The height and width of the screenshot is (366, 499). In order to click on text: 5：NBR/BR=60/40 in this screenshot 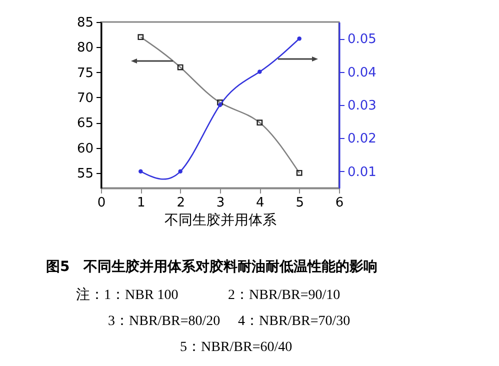, I will do `click(236, 347)`.